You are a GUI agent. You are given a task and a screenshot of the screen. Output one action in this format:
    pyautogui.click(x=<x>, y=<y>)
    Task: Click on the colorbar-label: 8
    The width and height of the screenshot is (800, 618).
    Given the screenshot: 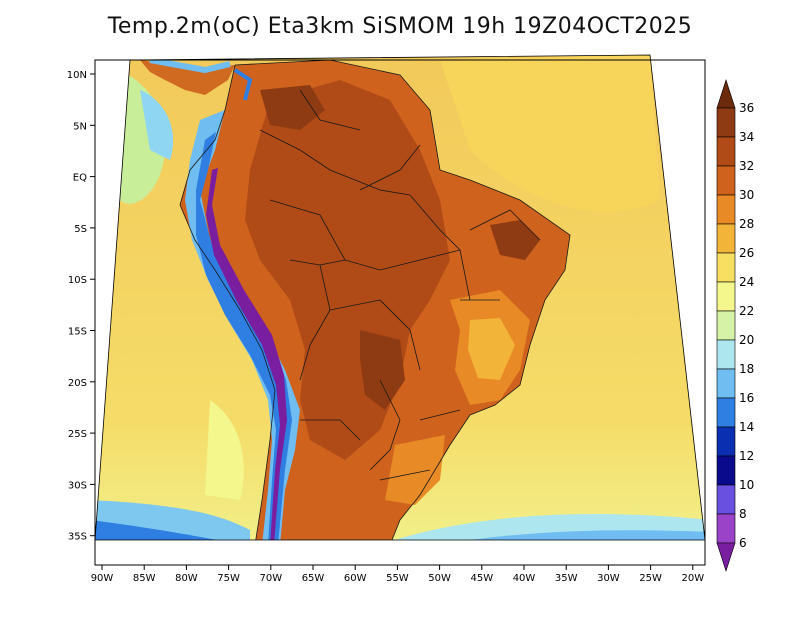 What is the action you would take?
    pyautogui.click(x=743, y=514)
    